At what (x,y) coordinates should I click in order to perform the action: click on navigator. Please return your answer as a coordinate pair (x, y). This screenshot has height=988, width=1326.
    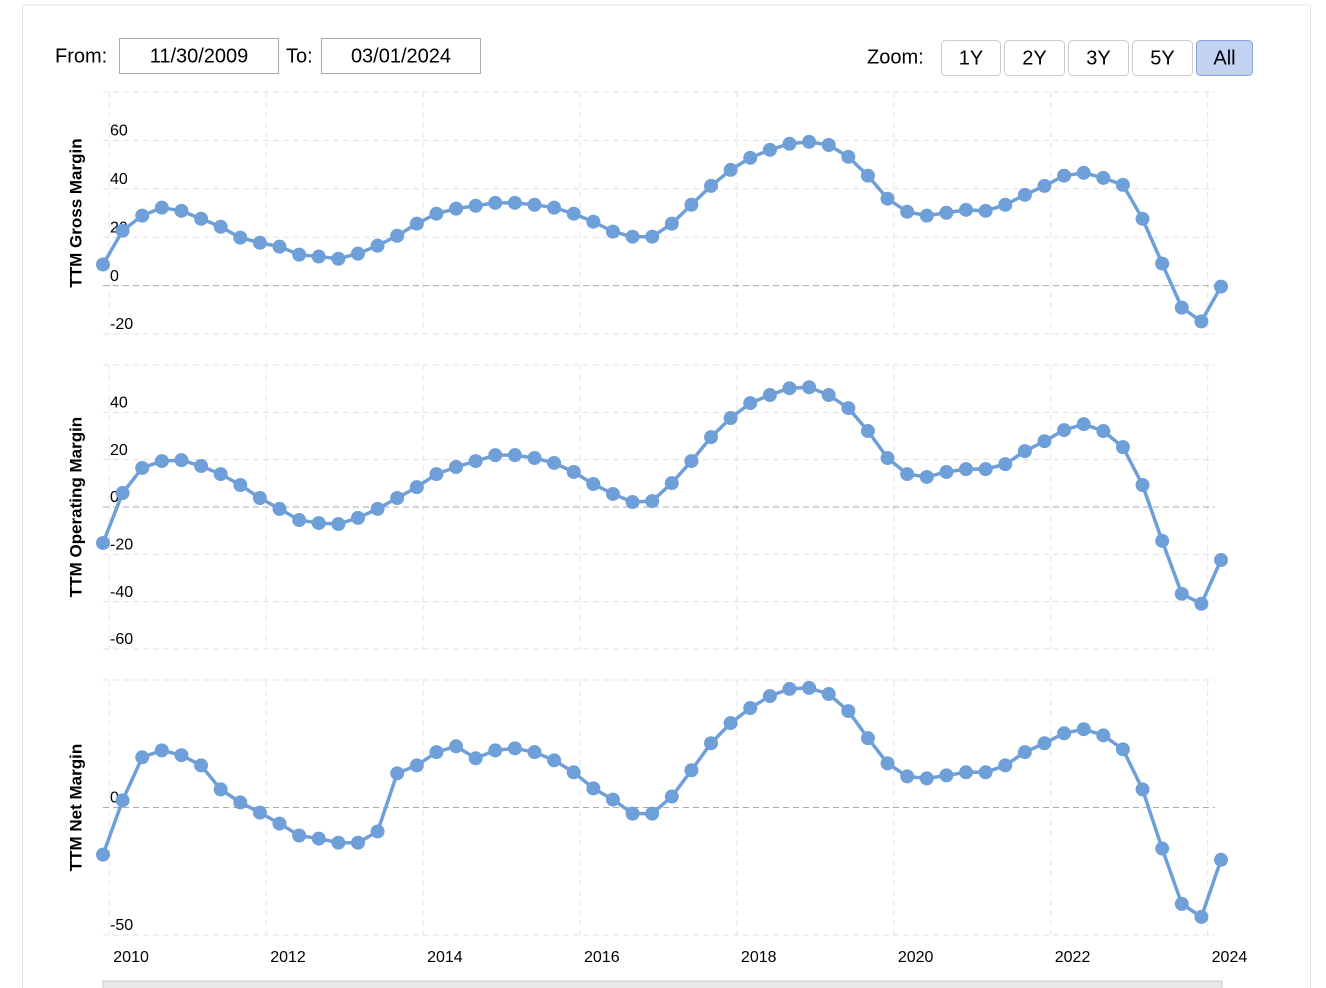
    Looking at the image, I should click on (662, 984).